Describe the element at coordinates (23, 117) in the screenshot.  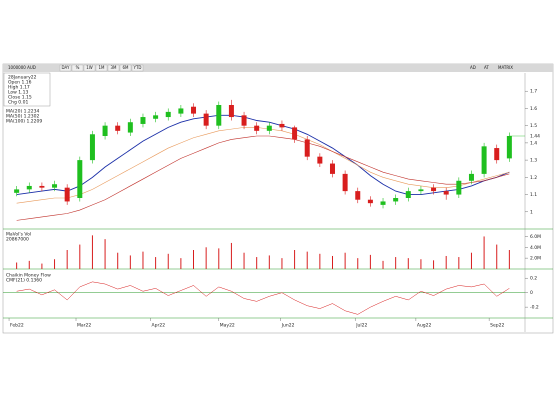
I see `ma-legend: MA(50) 1.2302` at that location.